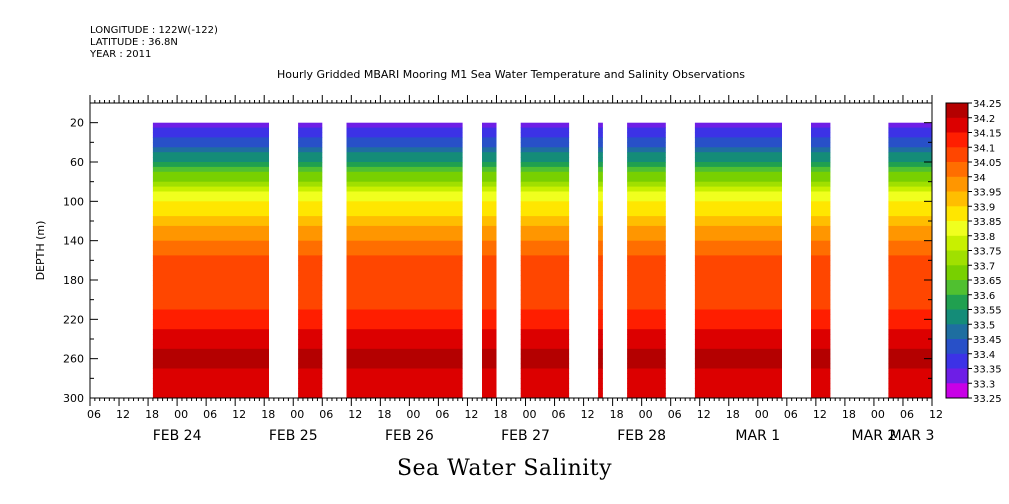  I want to click on colorbar-label: 33.3, so click(984, 384).